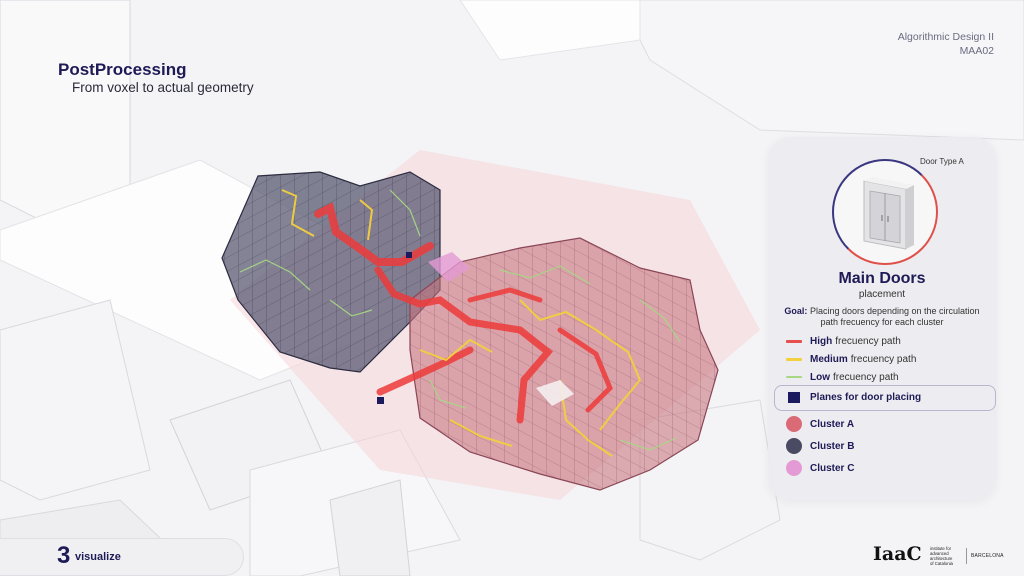 The width and height of the screenshot is (1024, 576). I want to click on legend-high: High frecuency path, so click(843, 341).